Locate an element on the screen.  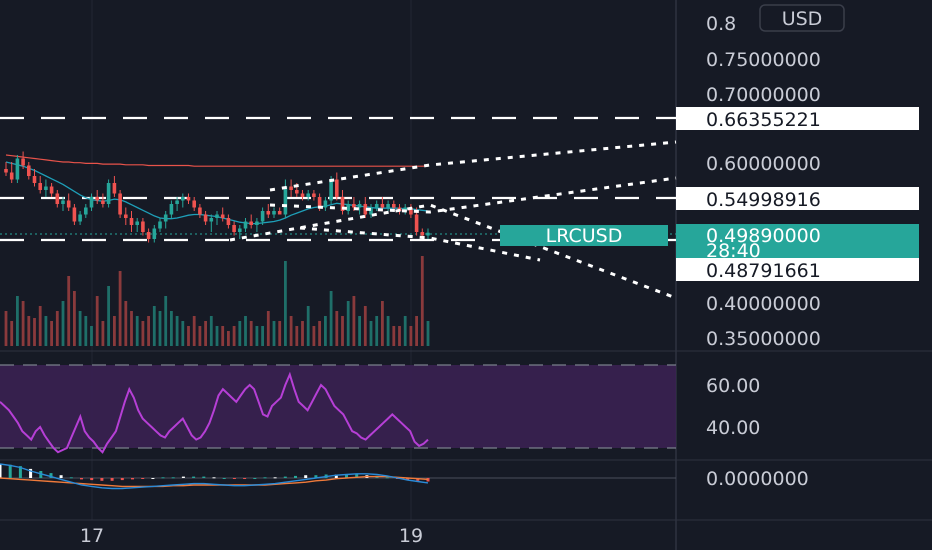
symbol-tag-box is located at coordinates (584, 235).